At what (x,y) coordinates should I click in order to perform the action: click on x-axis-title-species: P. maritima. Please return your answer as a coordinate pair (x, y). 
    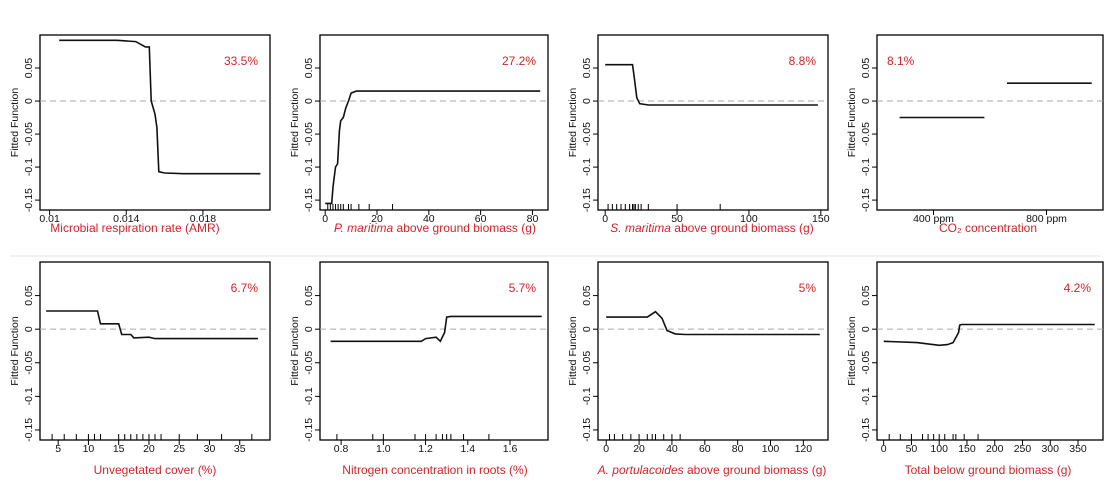
    Looking at the image, I should click on (363, 228).